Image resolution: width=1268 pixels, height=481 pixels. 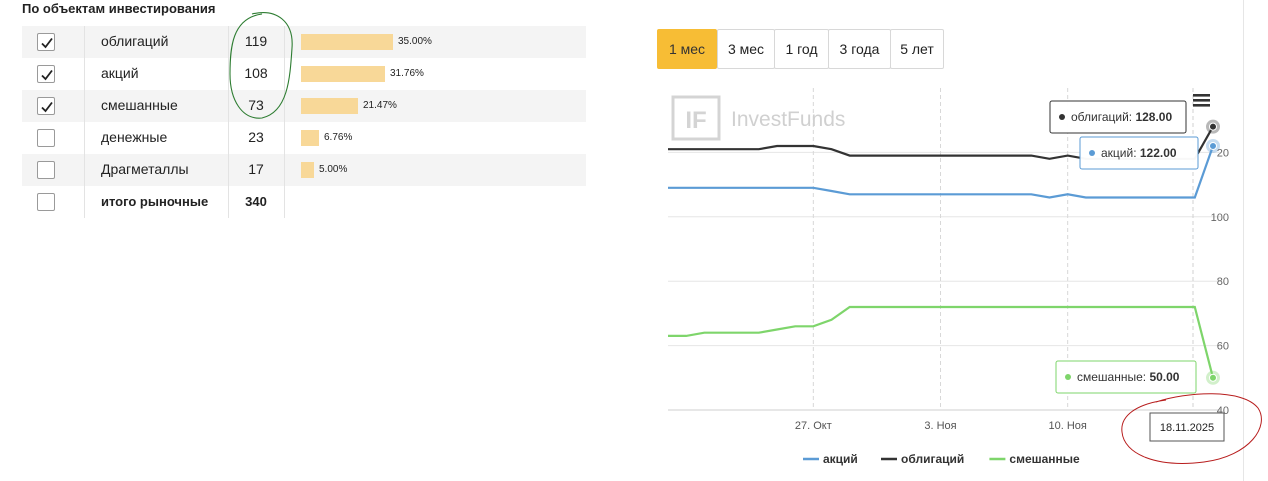 I want to click on tooltip-2: смешанные: 50.00, so click(x=1126, y=377).